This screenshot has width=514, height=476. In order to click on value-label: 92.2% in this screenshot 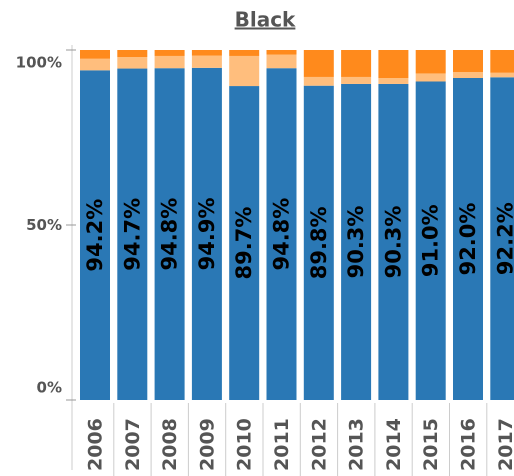, I will do `click(503, 238)`.